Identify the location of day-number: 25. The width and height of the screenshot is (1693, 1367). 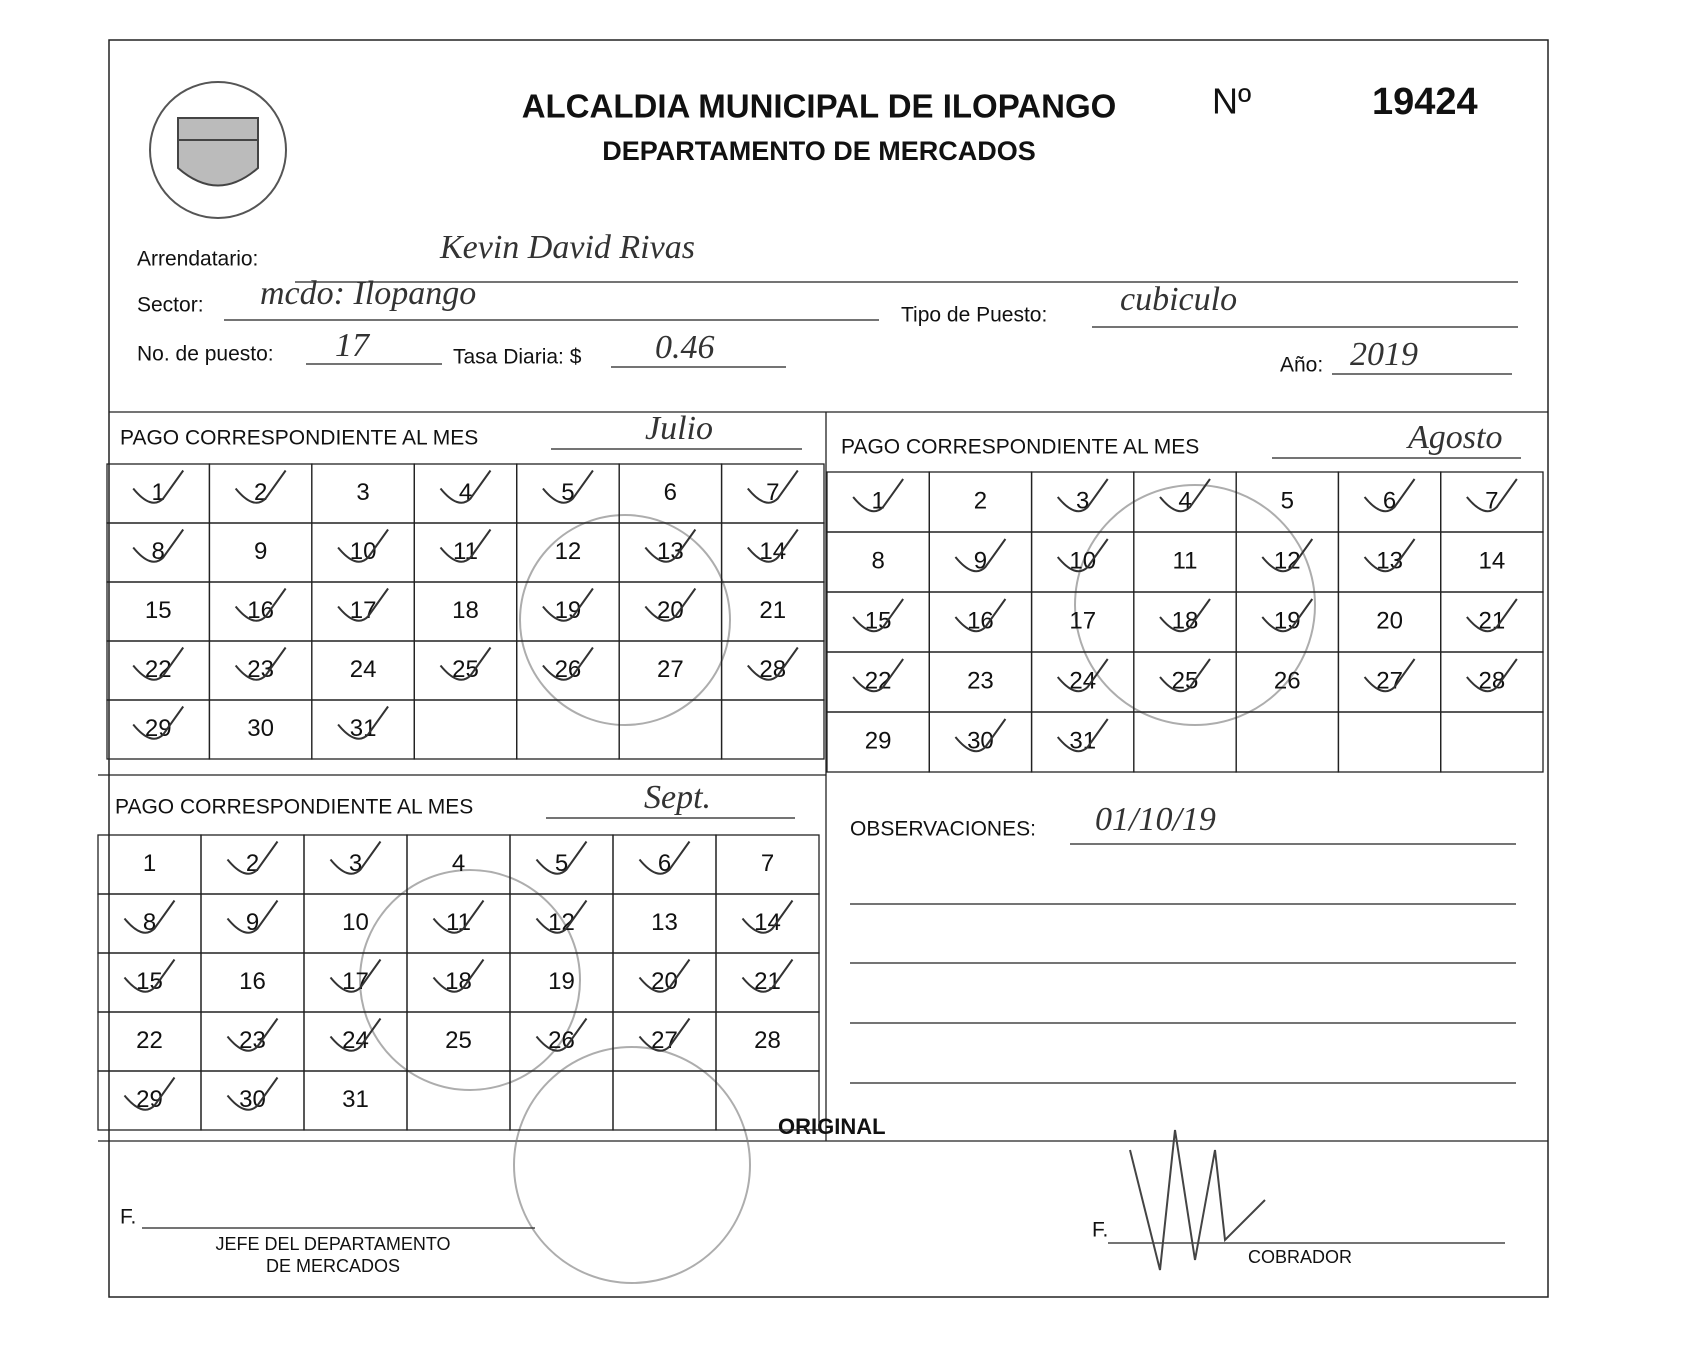
(458, 1040).